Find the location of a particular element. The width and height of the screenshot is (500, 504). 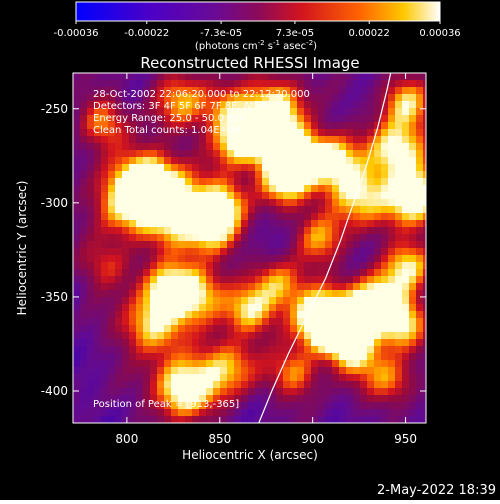

chart-title: Reconstructed RHESSI Image is located at coordinates (249, 63).